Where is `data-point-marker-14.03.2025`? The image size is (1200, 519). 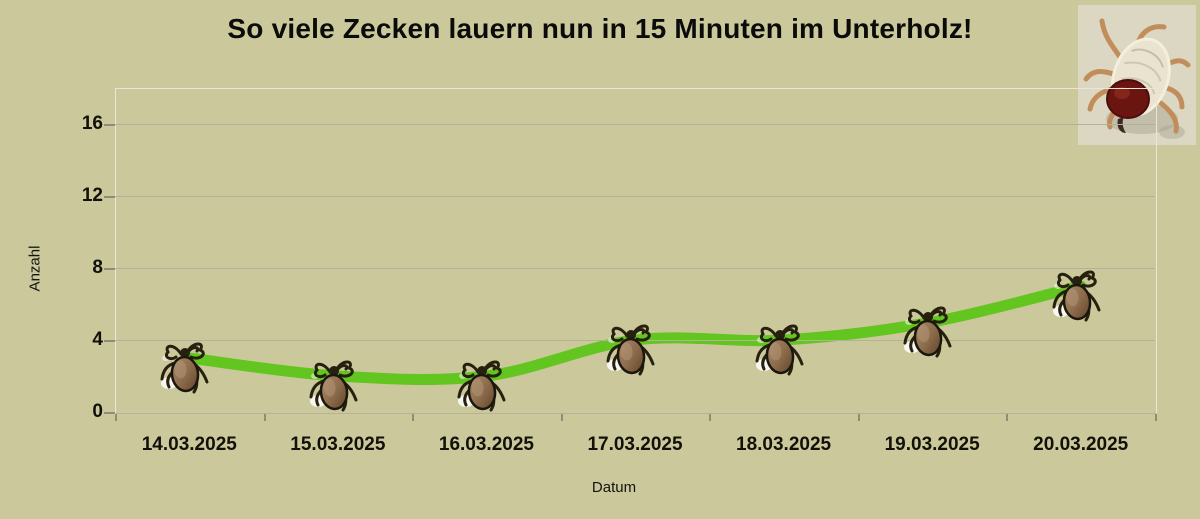
data-point-marker-14.03.2025 is located at coordinates (185, 366).